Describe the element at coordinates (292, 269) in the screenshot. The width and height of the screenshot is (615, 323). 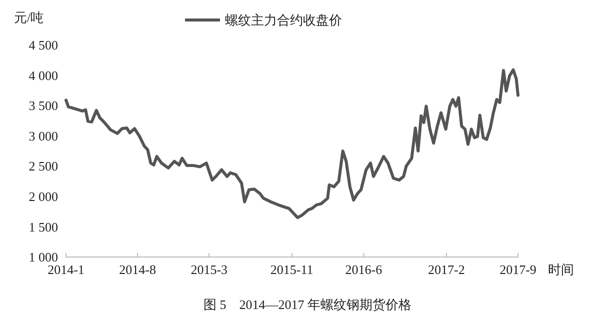
I see `x-tick-label: 2015-11` at that location.